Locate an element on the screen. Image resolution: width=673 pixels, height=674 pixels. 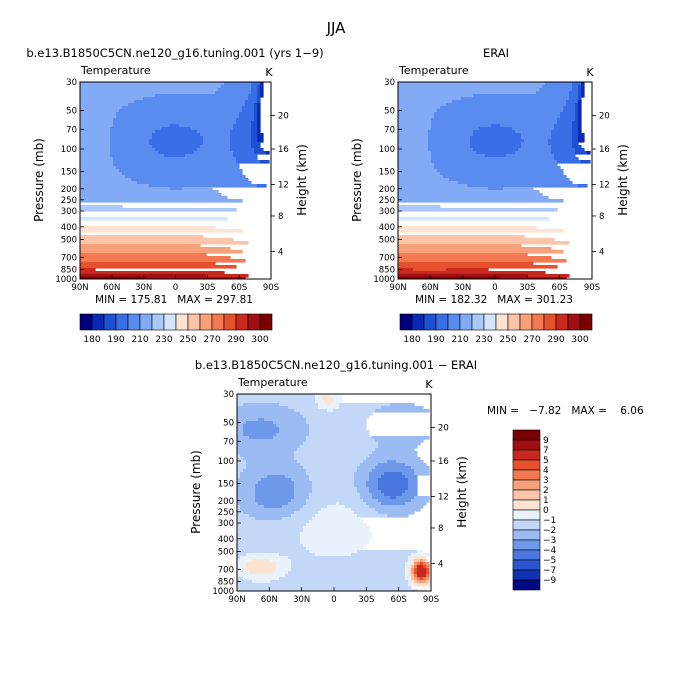
panel-obs-colorbar-label: 300 is located at coordinates (579, 340).